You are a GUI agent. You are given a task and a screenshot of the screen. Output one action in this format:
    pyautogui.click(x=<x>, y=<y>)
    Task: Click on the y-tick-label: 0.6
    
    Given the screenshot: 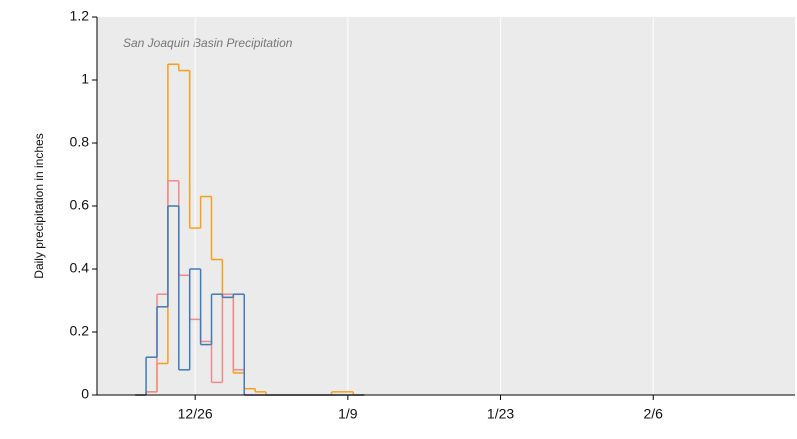 What is the action you would take?
    pyautogui.click(x=80, y=205)
    